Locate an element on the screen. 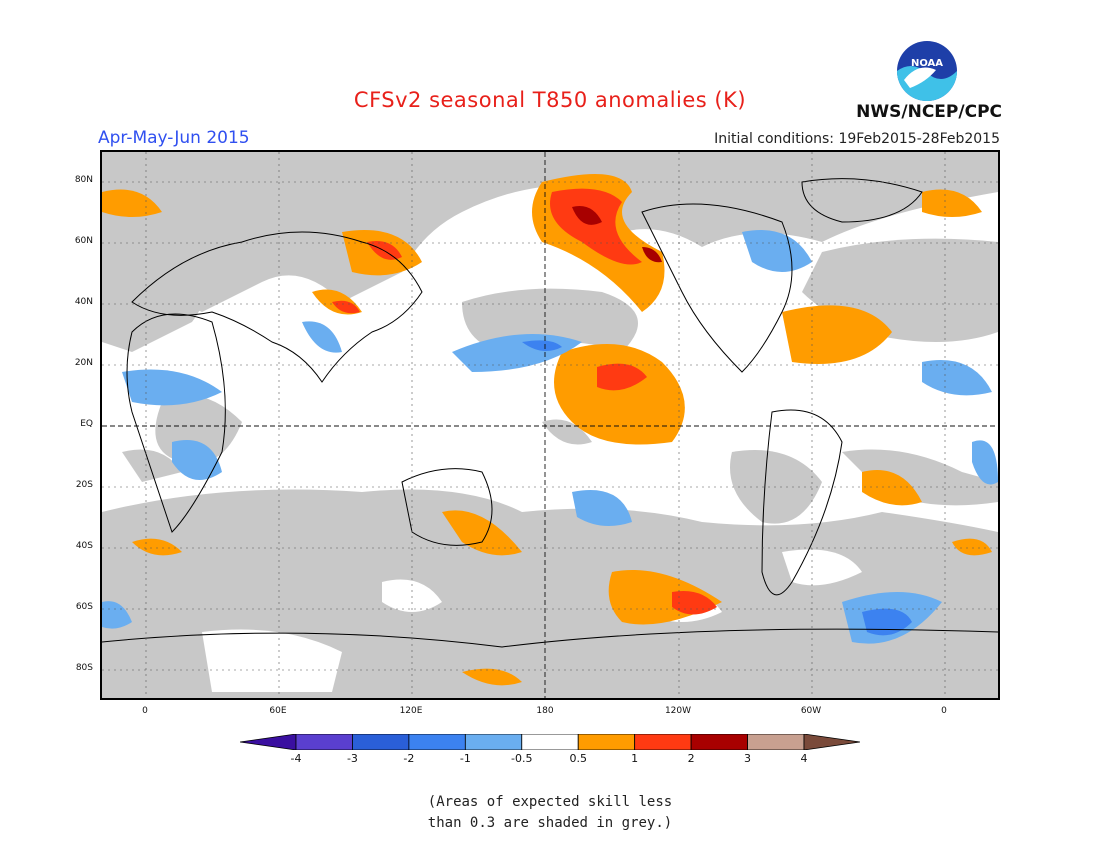 The width and height of the screenshot is (1100, 850). lon-label-120e: 120E is located at coordinates (411, 711).